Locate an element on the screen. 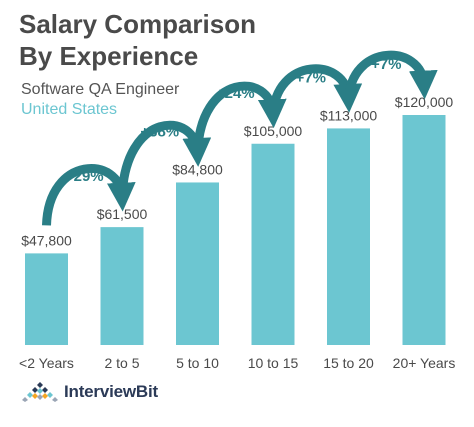 The height and width of the screenshot is (427, 474). category-tick-label: 15 to 20 is located at coordinates (348, 363).